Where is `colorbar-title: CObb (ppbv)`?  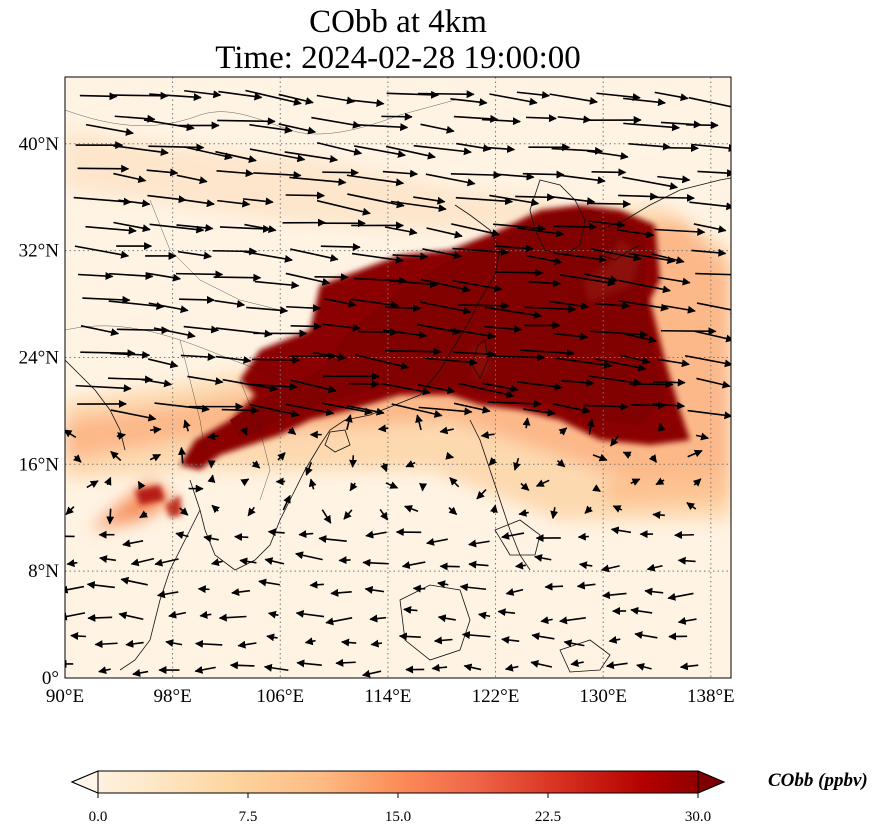
colorbar-title: CObb (ppbv) is located at coordinates (818, 780).